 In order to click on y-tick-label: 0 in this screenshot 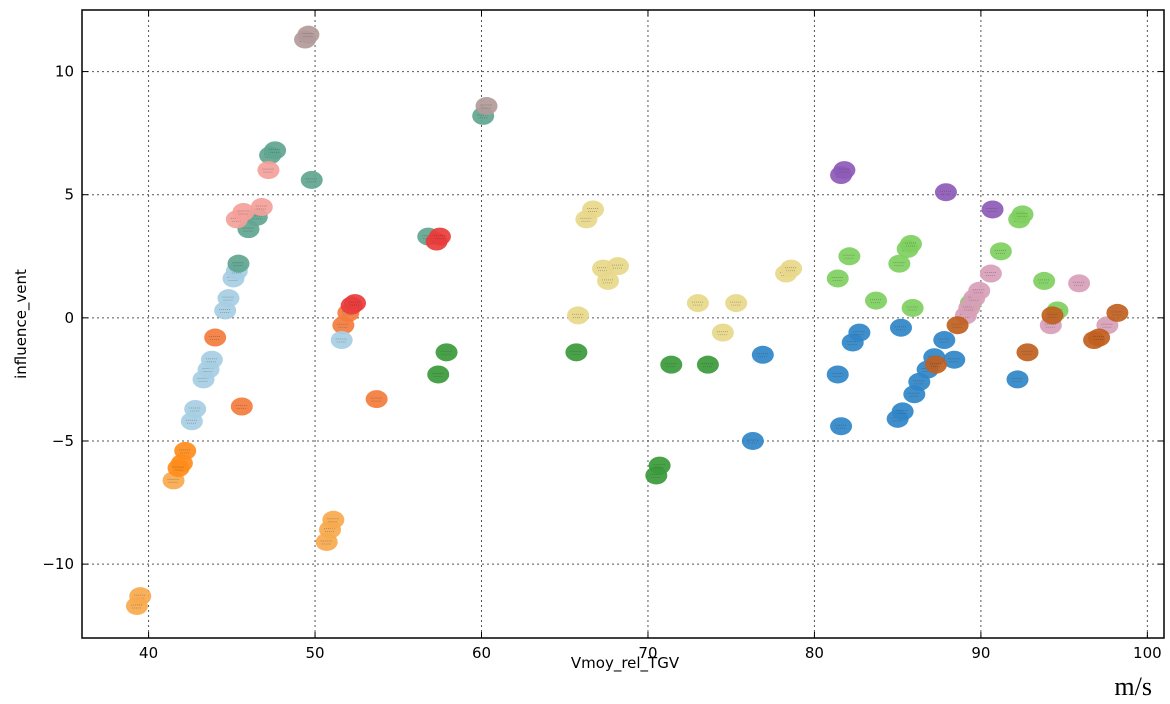, I will do `click(69, 318)`.